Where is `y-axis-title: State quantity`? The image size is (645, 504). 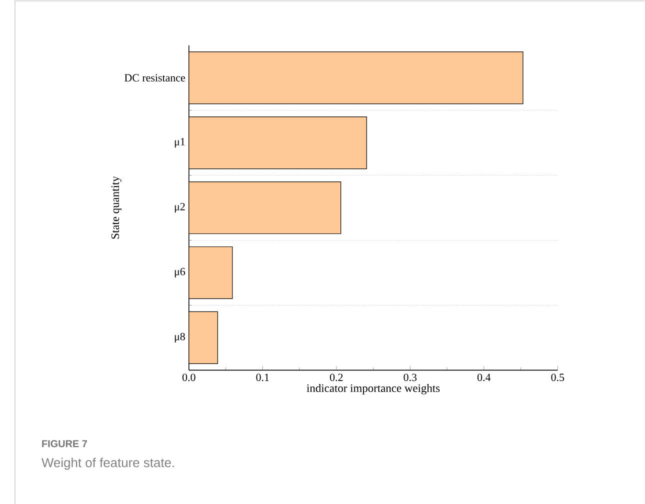
y-axis-title: State quantity is located at coordinates (116, 207).